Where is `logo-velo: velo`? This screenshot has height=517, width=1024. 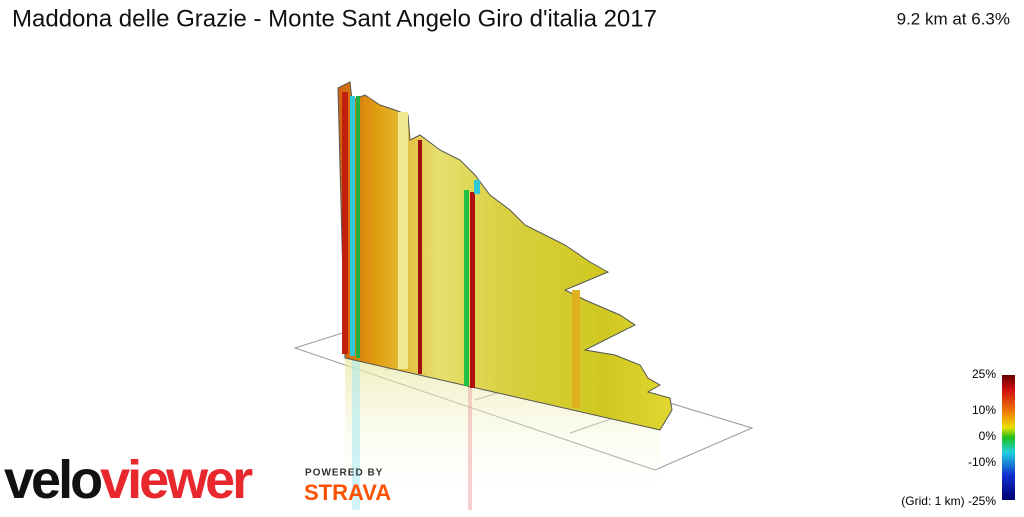 logo-velo: velo is located at coordinates (52, 480).